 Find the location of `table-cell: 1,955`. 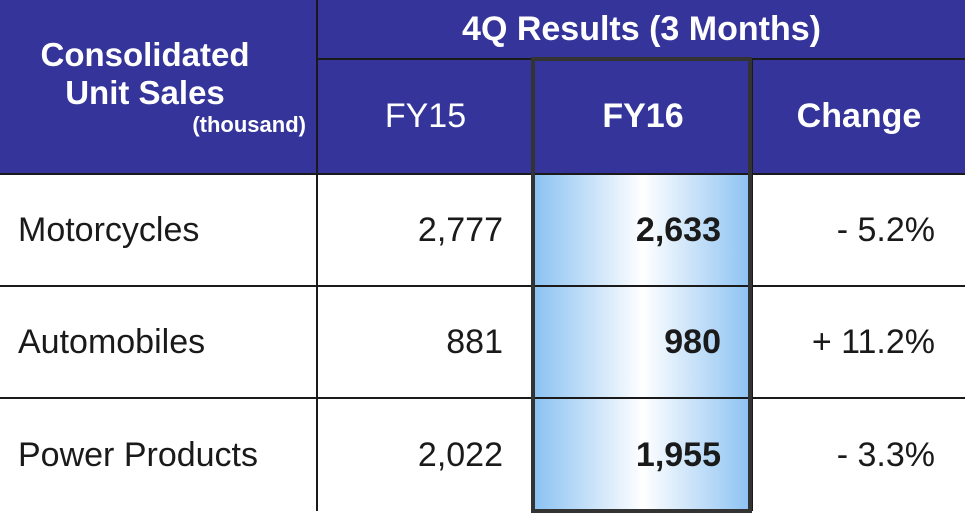

table-cell: 1,955 is located at coordinates (643, 455).